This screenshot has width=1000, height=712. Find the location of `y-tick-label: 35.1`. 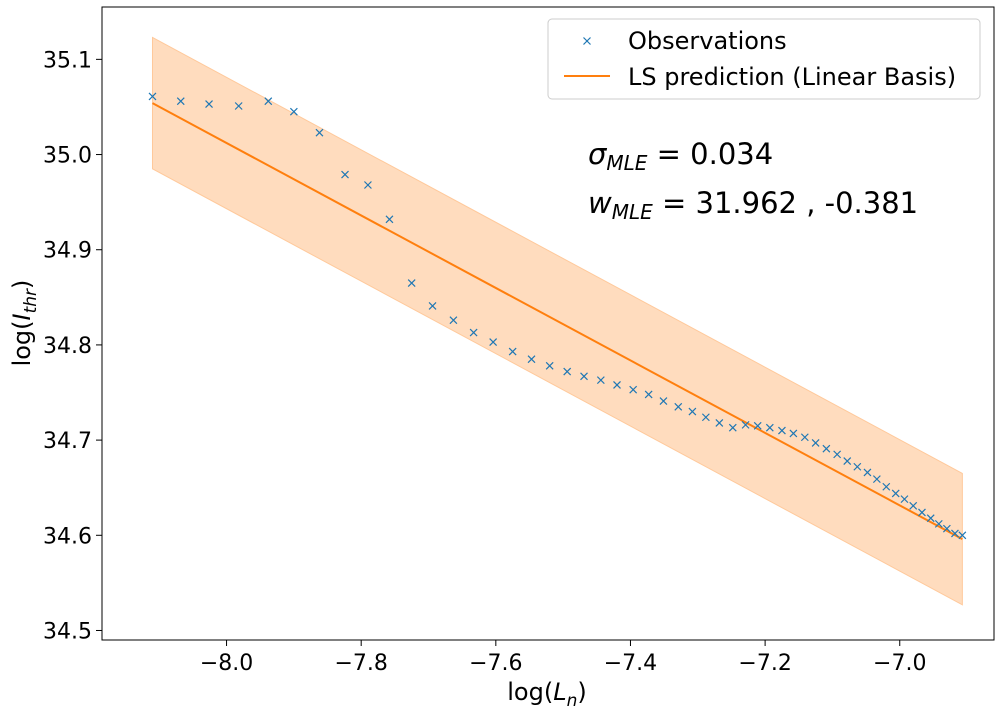

y-tick-label: 35.1 is located at coordinates (67, 60).